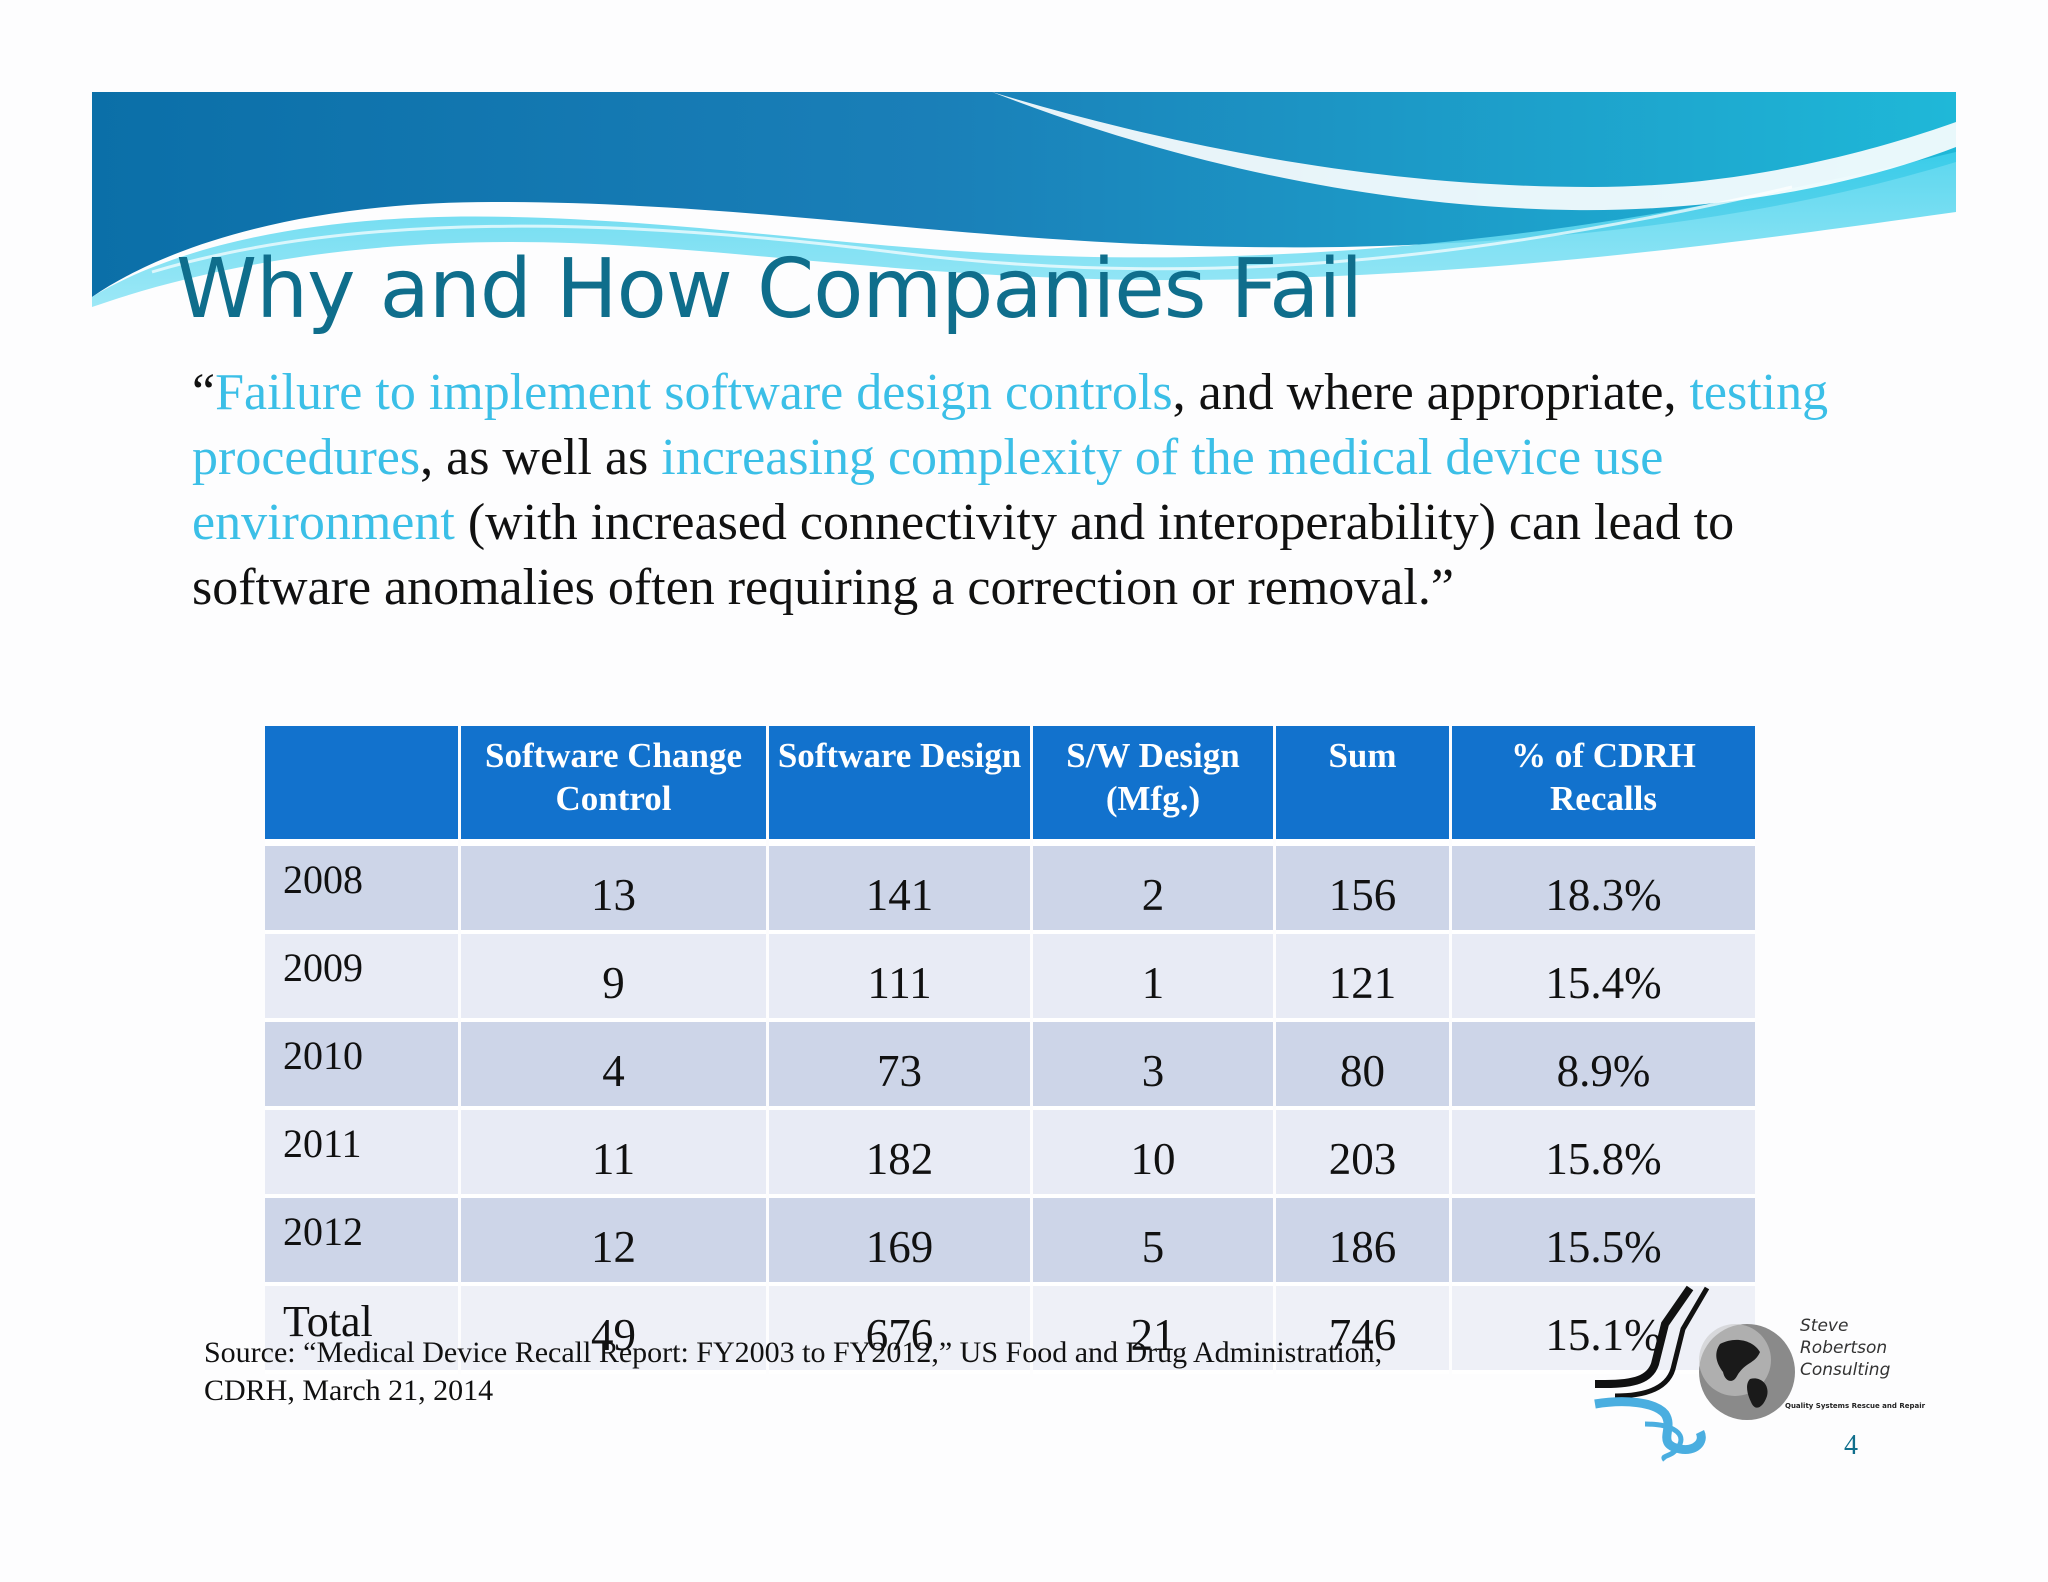 This screenshot has width=2048, height=1582. I want to click on logo-wordmark: Steve Robertson Consulting, so click(1845, 1348).